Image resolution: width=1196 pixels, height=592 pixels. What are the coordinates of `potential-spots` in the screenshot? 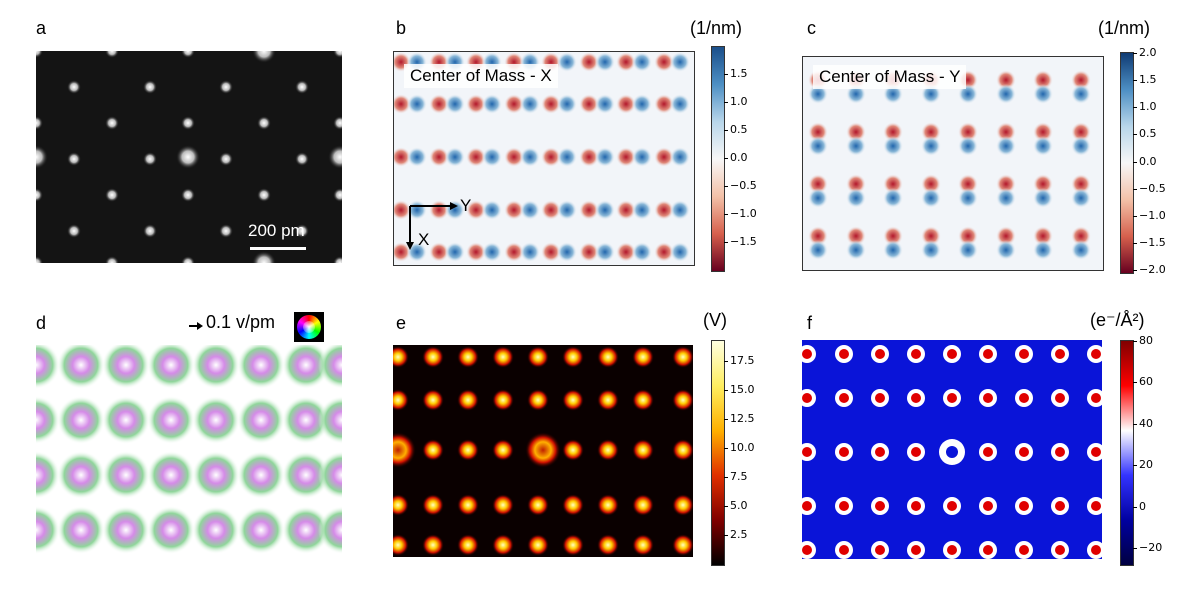 It's located at (543, 451).